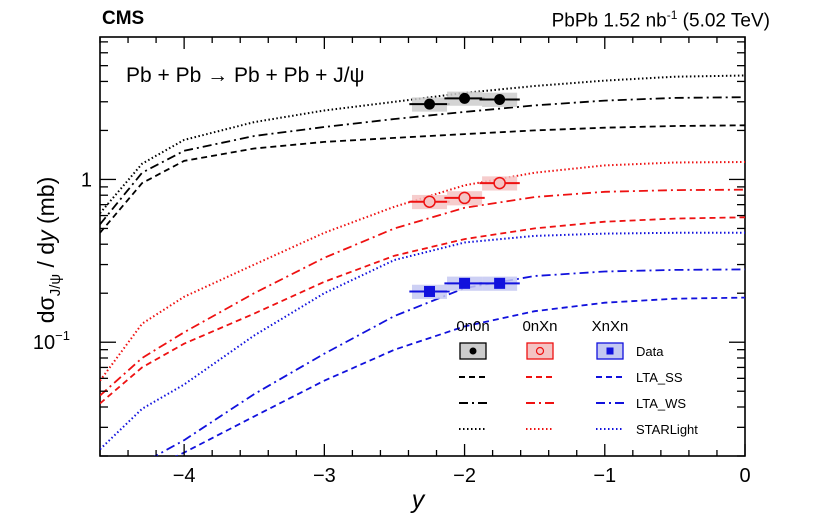 The image size is (830, 519). What do you see at coordinates (464, 476) in the screenshot?
I see `x-tick-label: −2` at bounding box center [464, 476].